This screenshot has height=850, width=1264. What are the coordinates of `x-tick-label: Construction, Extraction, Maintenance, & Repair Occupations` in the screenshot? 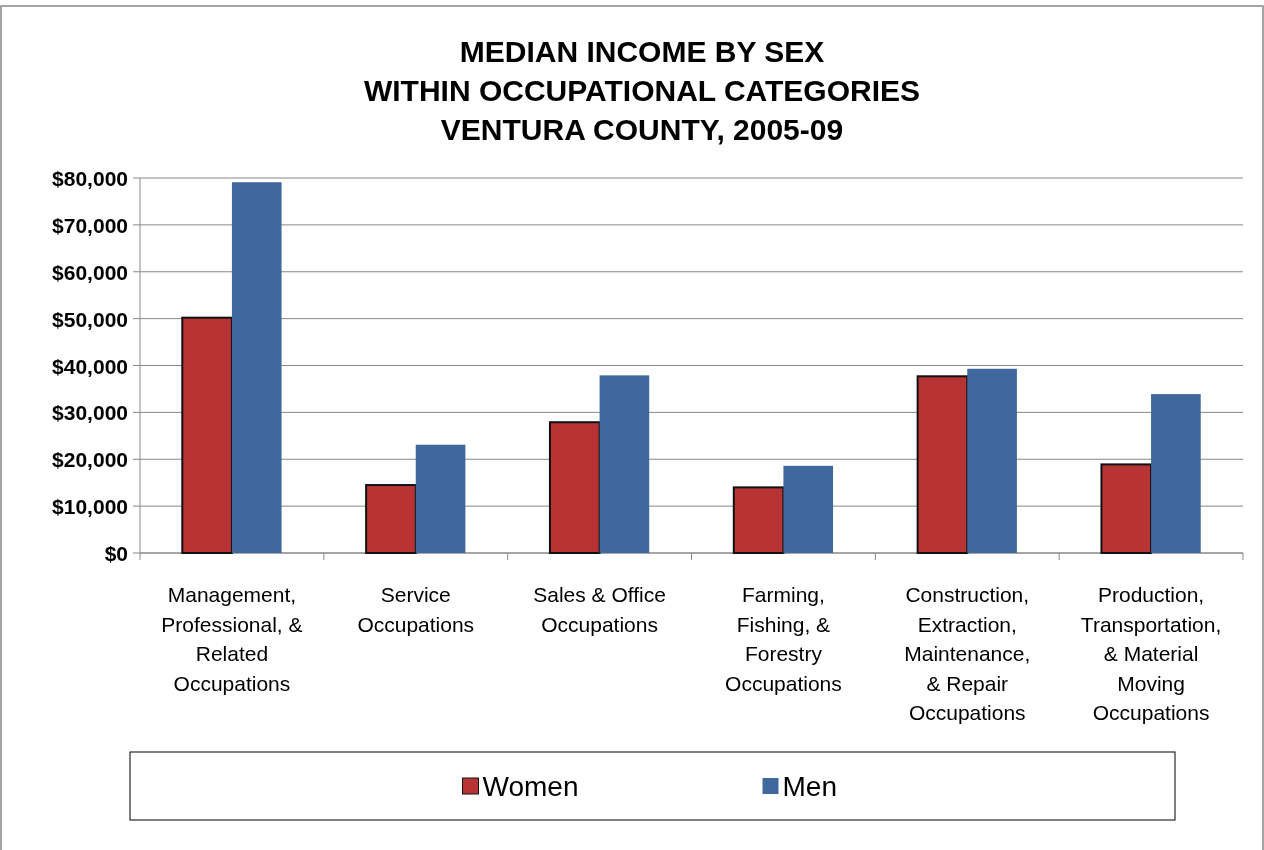 It's located at (967, 653).